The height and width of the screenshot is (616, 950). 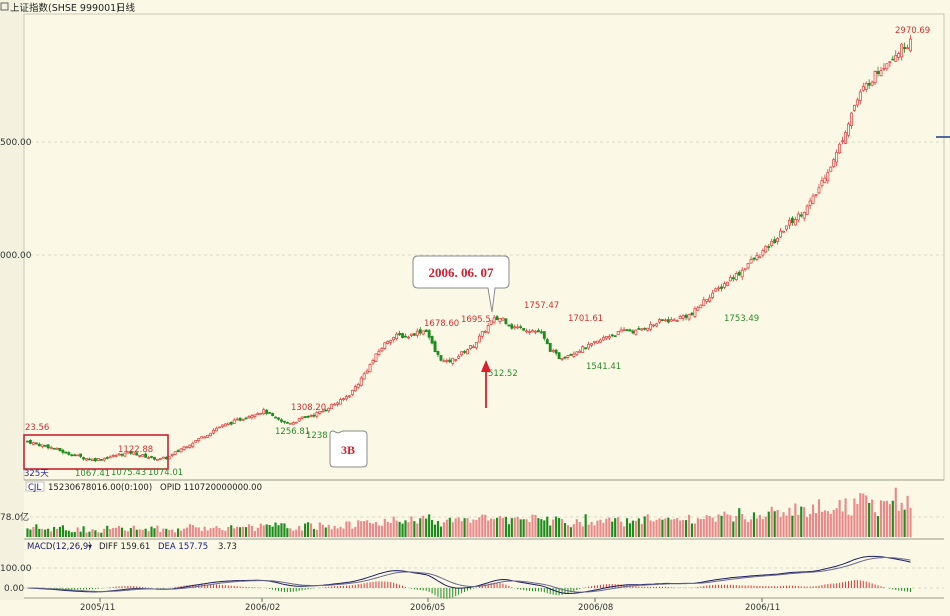 I want to click on window-menu-icon, so click(x=4, y=6).